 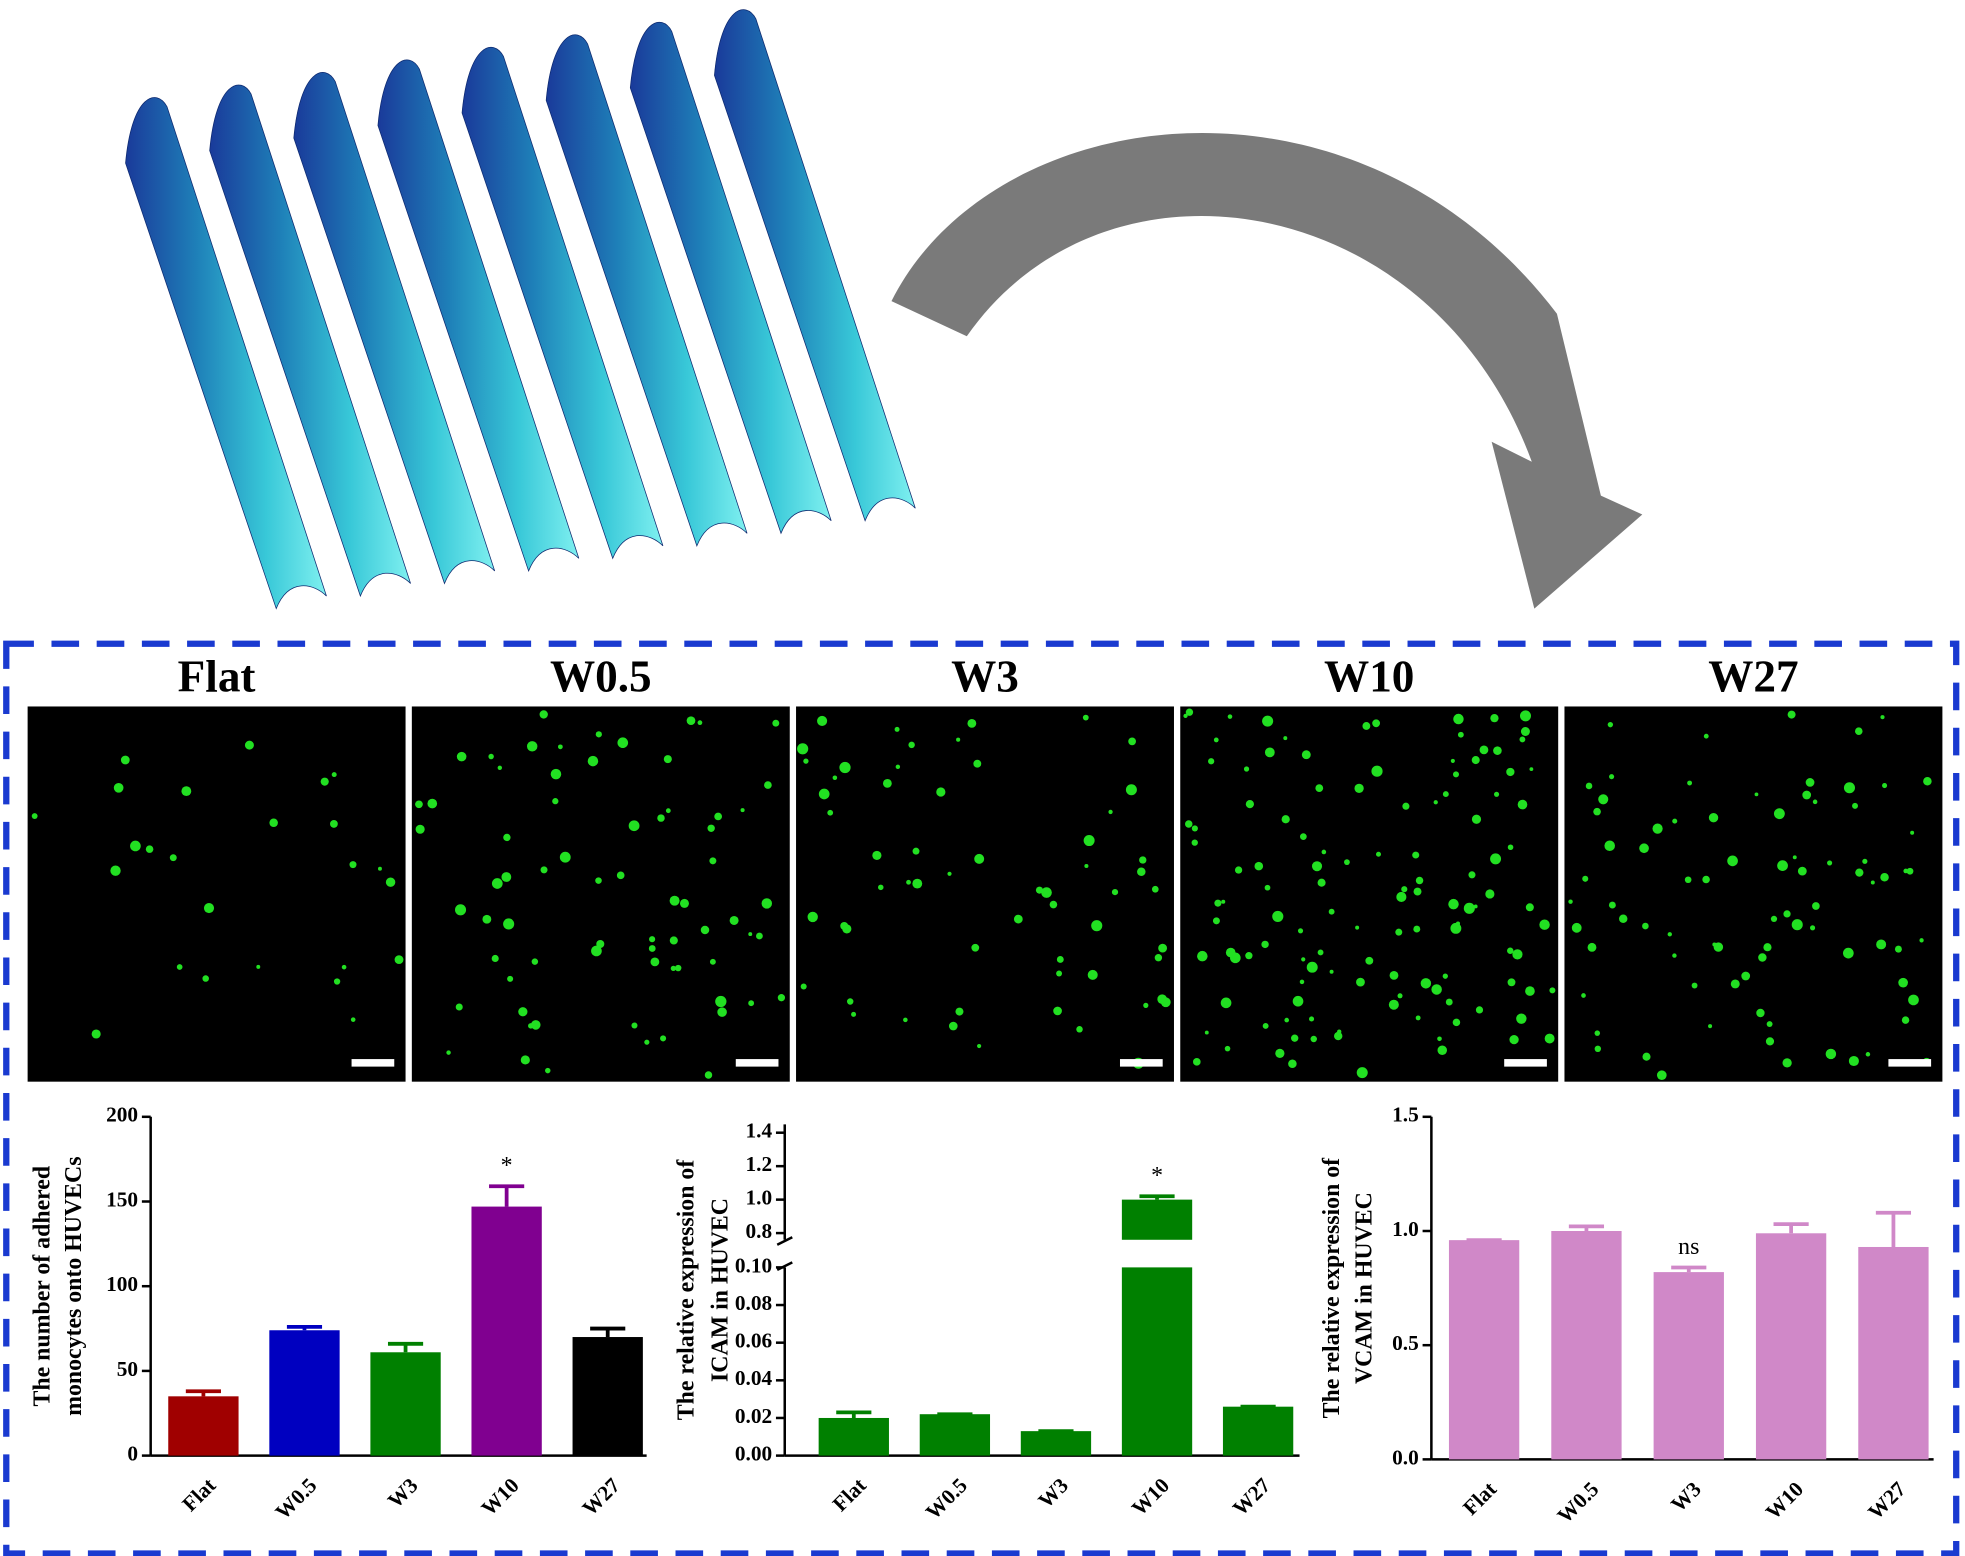 I want to click on y-tick-label: 0.06, so click(x=754, y=1341).